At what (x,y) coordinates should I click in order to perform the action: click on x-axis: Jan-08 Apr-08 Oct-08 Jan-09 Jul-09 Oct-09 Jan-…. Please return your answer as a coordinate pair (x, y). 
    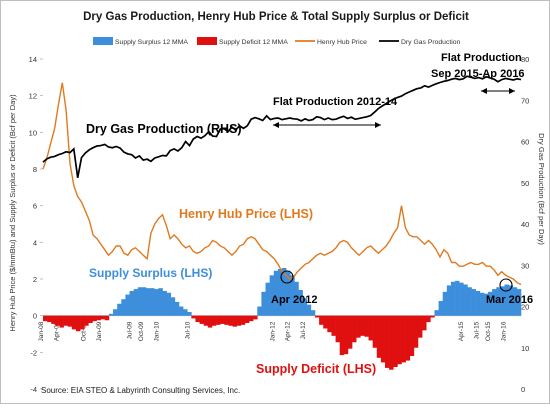
    Looking at the image, I should click on (279, 328).